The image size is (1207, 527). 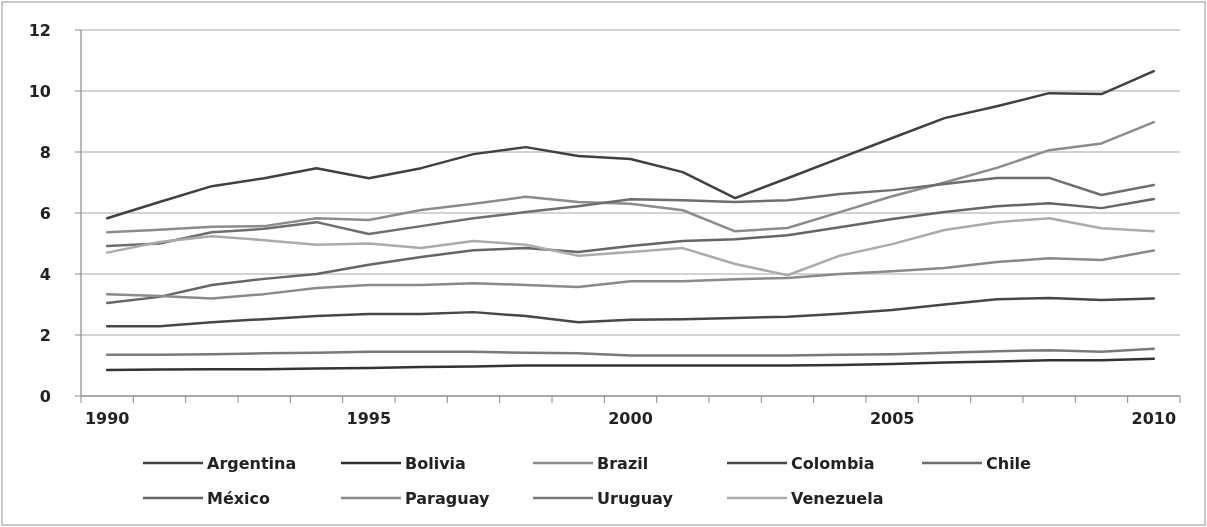 What do you see at coordinates (239, 498) in the screenshot?
I see `legend-label: México` at bounding box center [239, 498].